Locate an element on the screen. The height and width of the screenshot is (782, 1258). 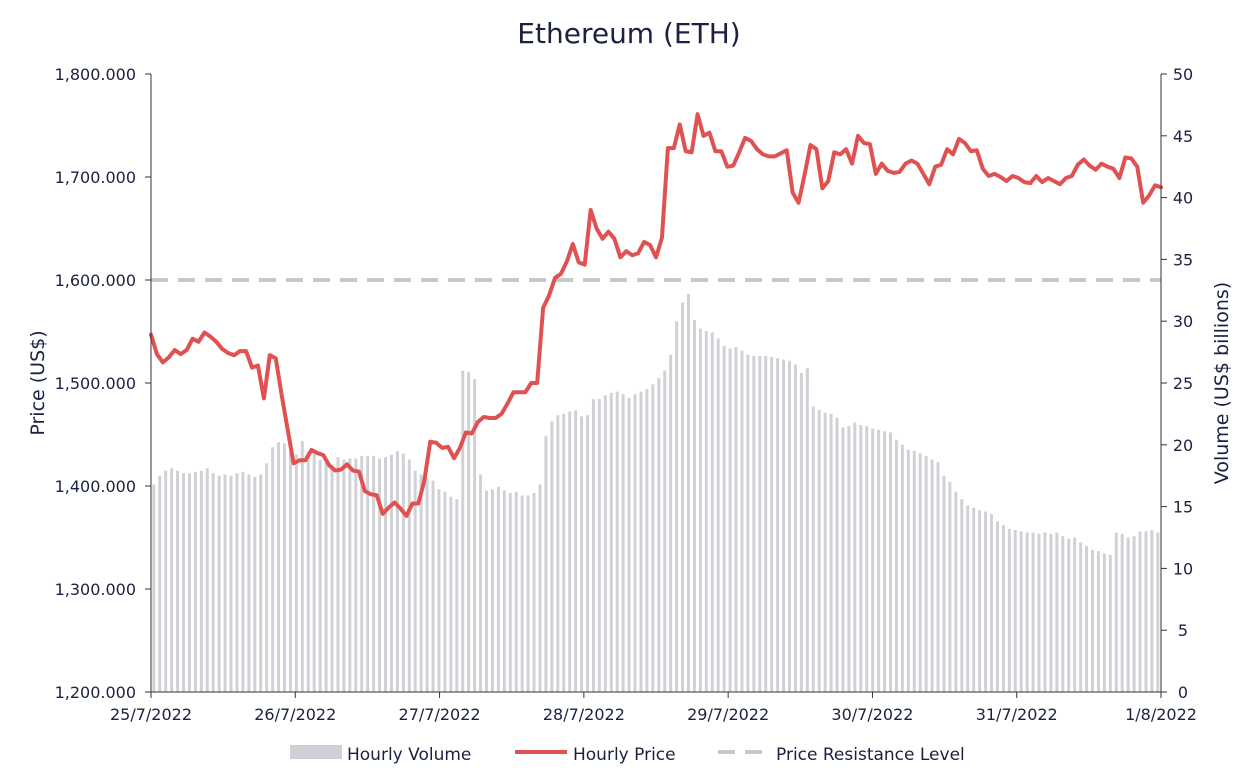
x-tick-label: 1/8/2022 is located at coordinates (1161, 714).